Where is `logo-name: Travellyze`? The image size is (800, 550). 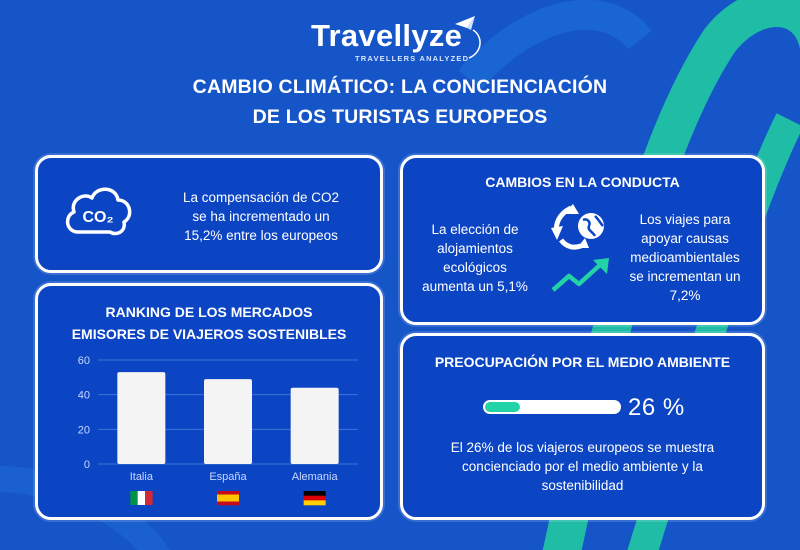
logo-name: Travellyze is located at coordinates (387, 35).